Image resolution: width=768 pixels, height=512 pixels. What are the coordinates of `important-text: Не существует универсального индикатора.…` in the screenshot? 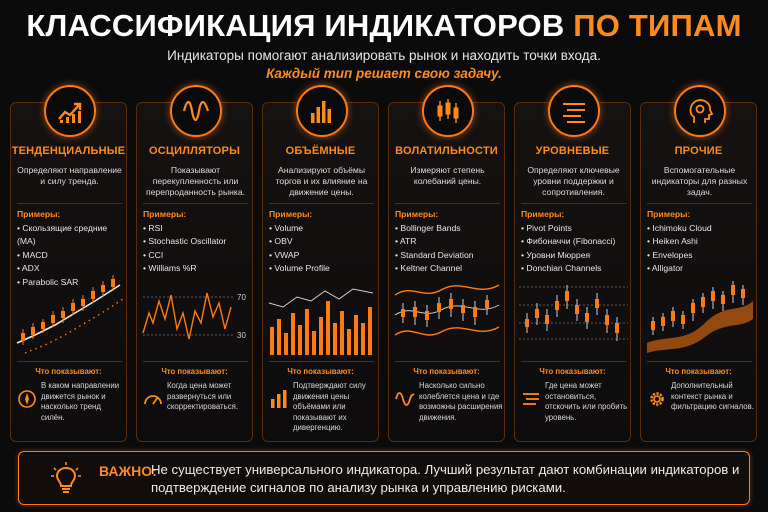 It's located at (445, 478).